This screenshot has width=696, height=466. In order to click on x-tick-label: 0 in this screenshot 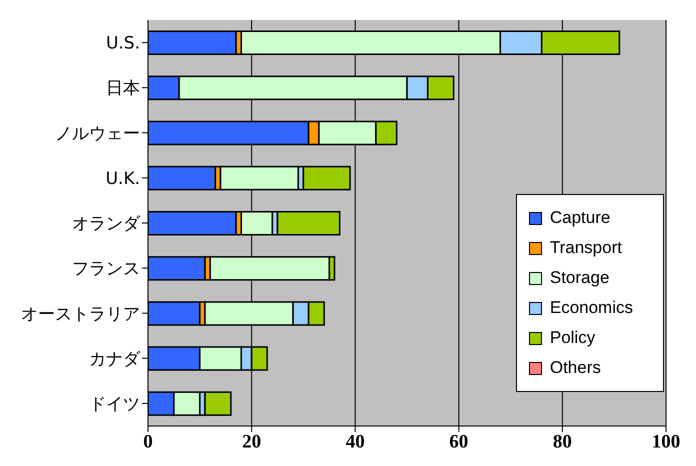, I will do `click(148, 441)`.